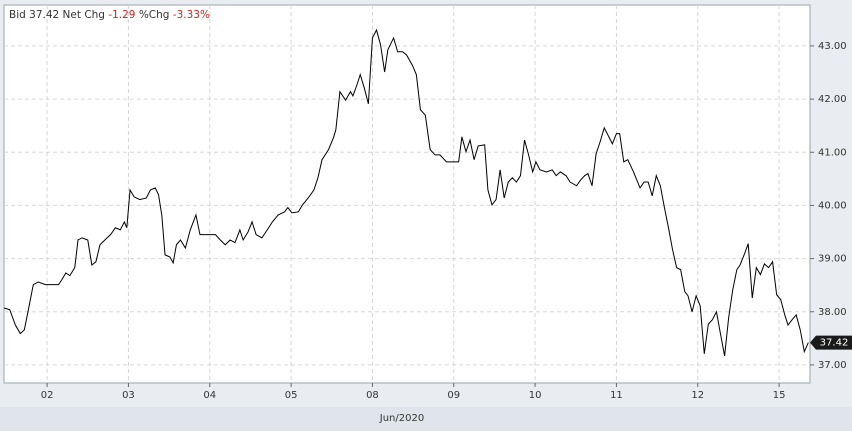 The image size is (852, 431). What do you see at coordinates (832, 46) in the screenshot?
I see `y-tick-label: 43.00` at bounding box center [832, 46].